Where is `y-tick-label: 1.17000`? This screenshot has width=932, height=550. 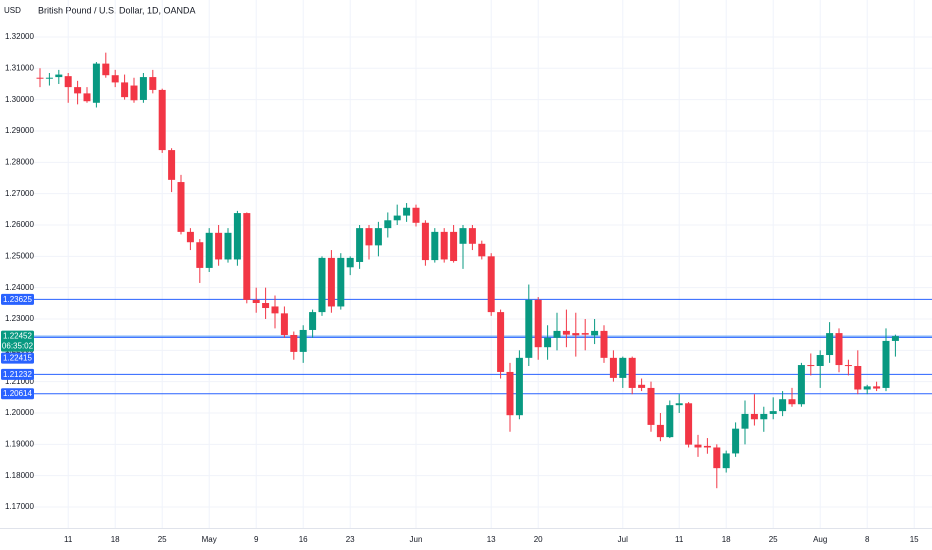
y-tick-label: 1.17000 is located at coordinates (19, 506).